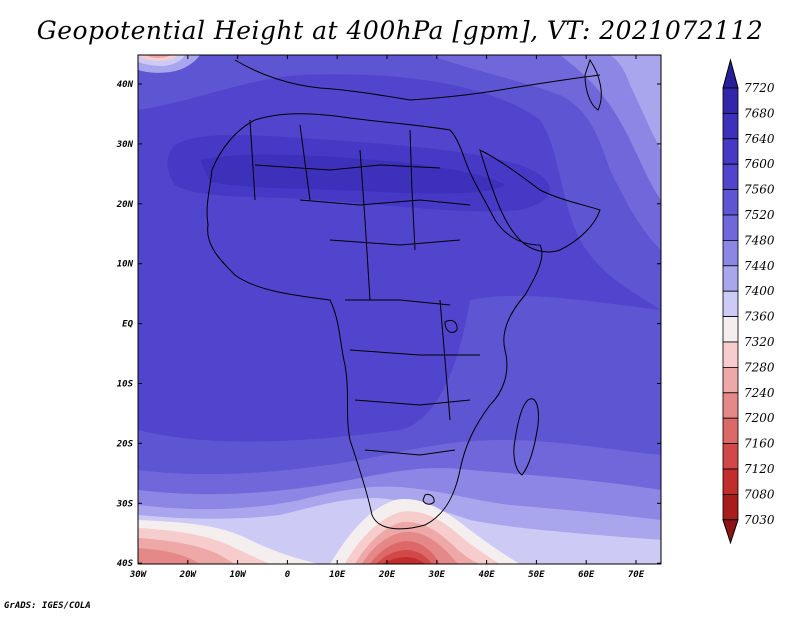 This screenshot has width=800, height=618. Describe the element at coordinates (759, 215) in the screenshot. I see `colorbar-label: 7520` at that location.